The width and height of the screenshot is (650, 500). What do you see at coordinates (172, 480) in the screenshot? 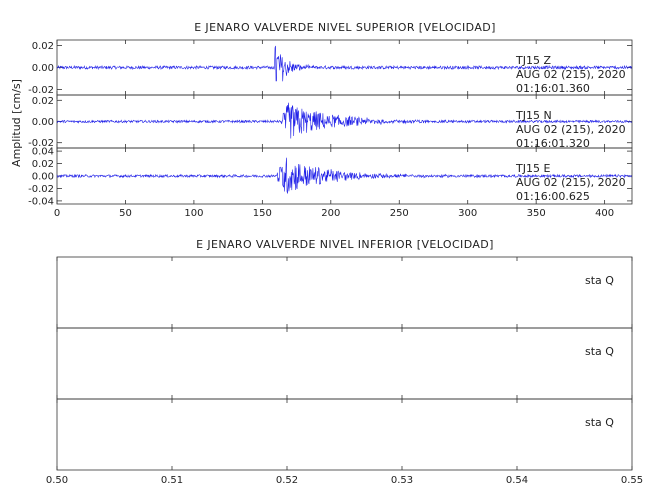
I see `x-tick-label: 0.51` at bounding box center [172, 480].